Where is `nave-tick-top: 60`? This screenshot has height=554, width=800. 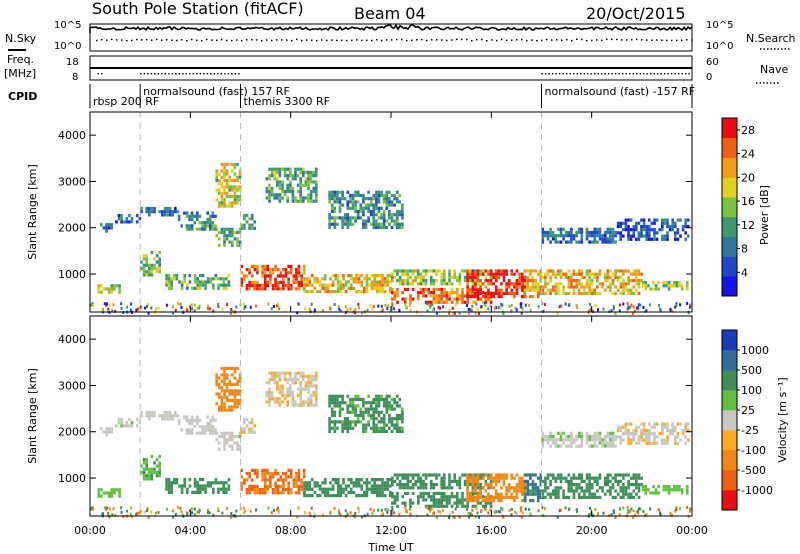 nave-tick-top: 60 is located at coordinates (712, 62).